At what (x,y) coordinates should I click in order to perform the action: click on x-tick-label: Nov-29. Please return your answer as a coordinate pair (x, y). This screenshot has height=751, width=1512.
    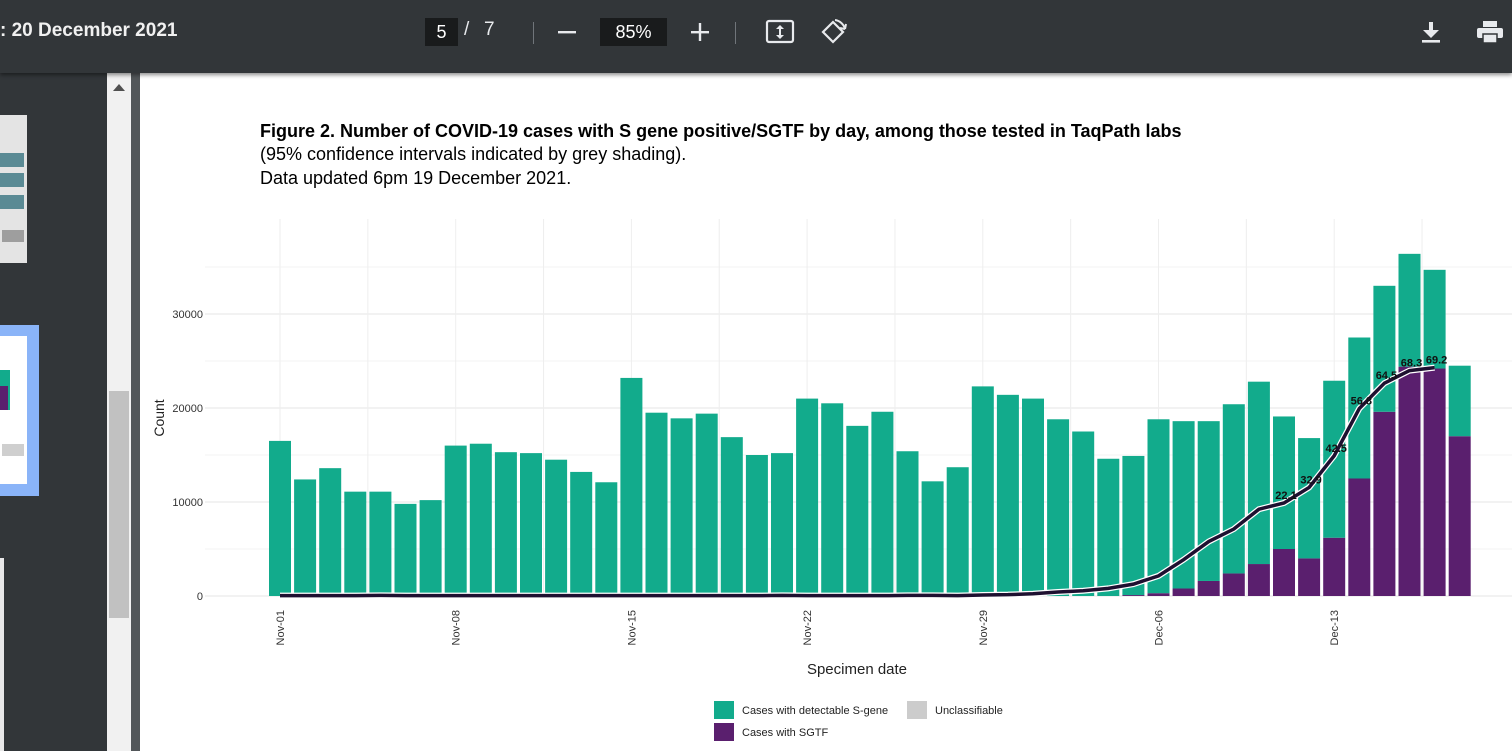
    Looking at the image, I should click on (984, 627).